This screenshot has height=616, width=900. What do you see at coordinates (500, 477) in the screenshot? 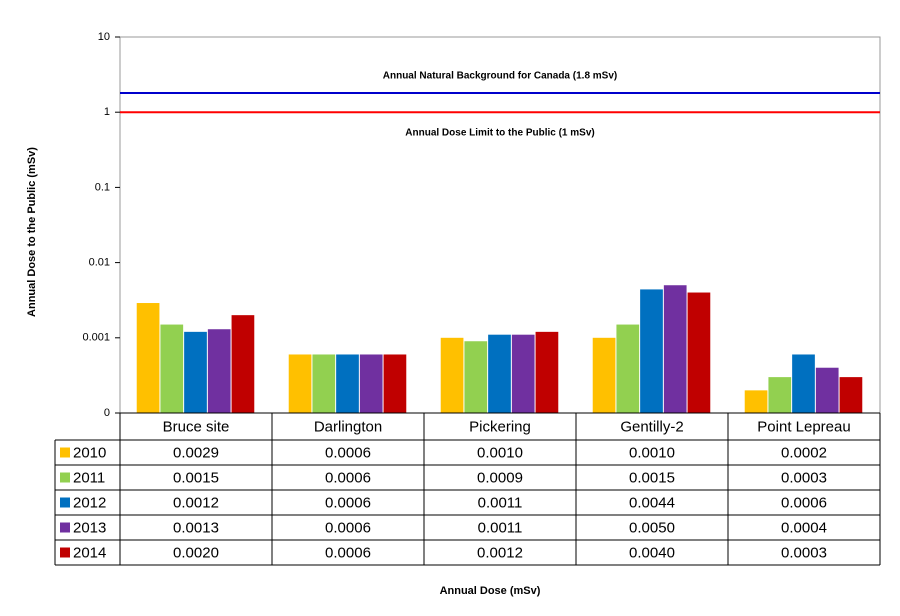
I see `table-value: 0.0009` at bounding box center [500, 477].